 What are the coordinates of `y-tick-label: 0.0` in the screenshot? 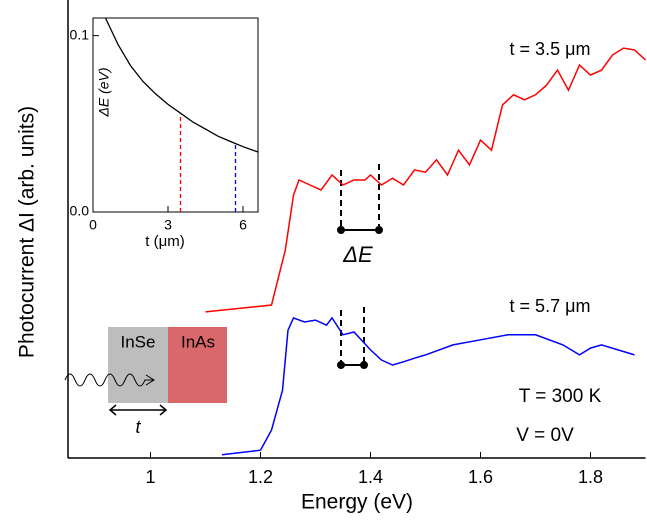 It's located at (80, 211).